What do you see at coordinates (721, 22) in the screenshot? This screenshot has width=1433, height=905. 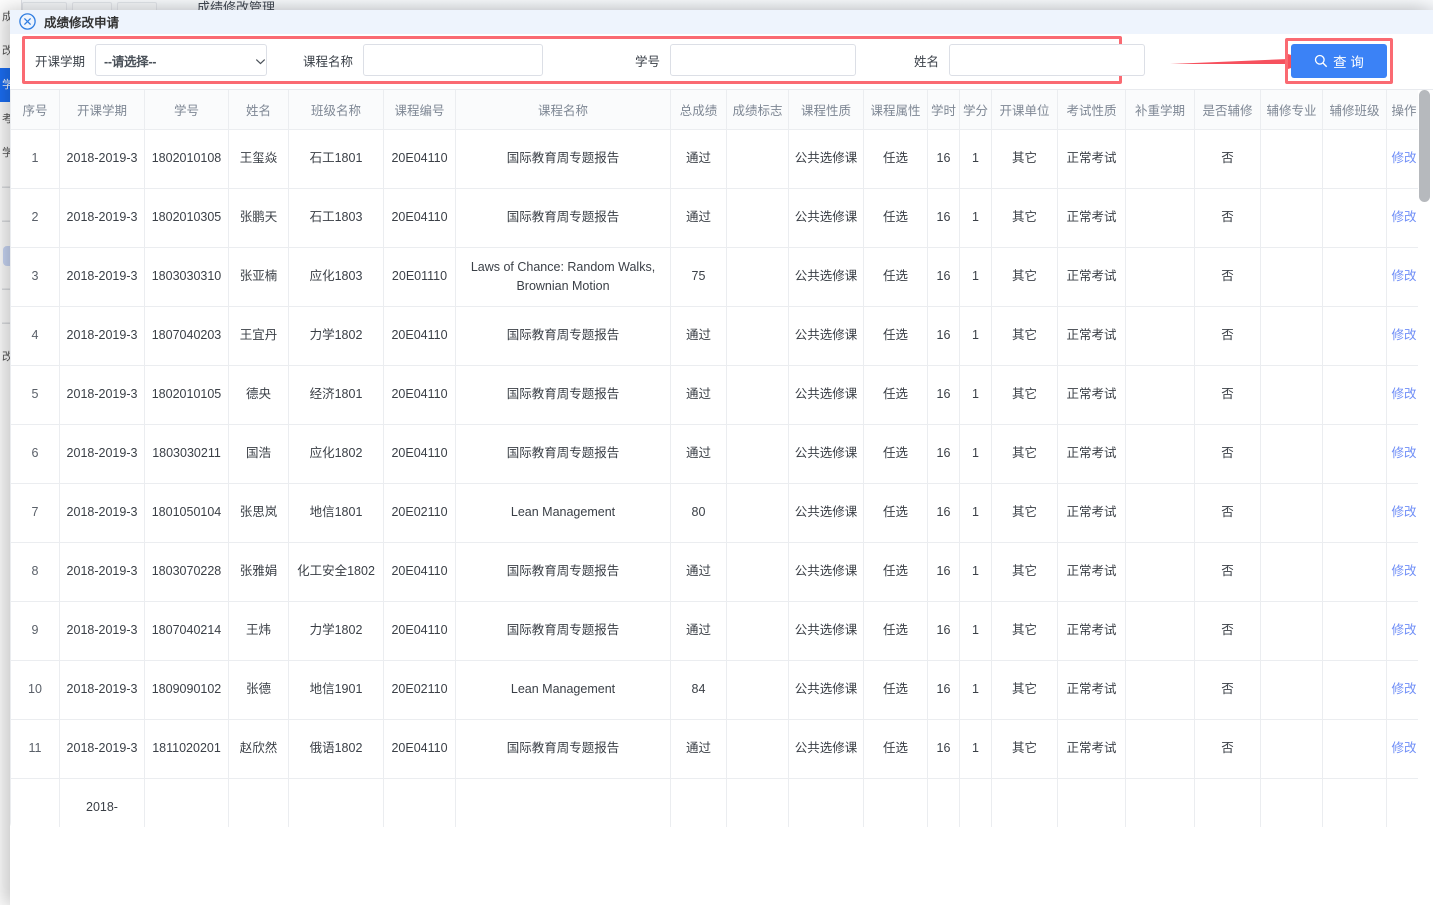 I see `page-header: 成绩修改申请` at bounding box center [721, 22].